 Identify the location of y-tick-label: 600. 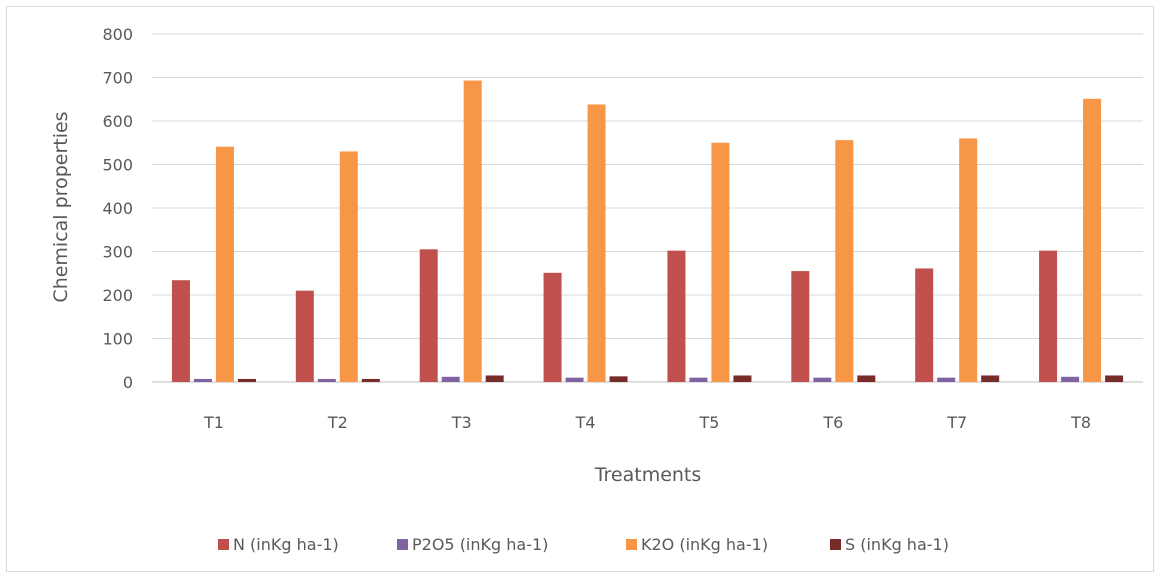
(117, 121).